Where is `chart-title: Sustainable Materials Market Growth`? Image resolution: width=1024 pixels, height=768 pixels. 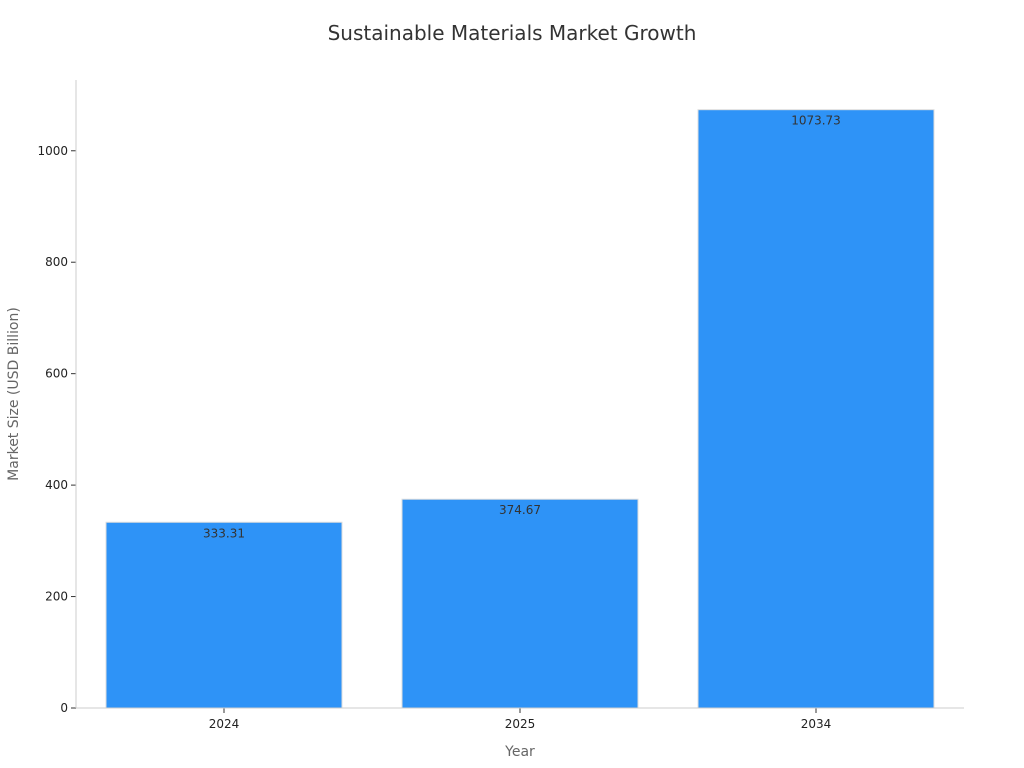 chart-title: Sustainable Materials Market Growth is located at coordinates (512, 33).